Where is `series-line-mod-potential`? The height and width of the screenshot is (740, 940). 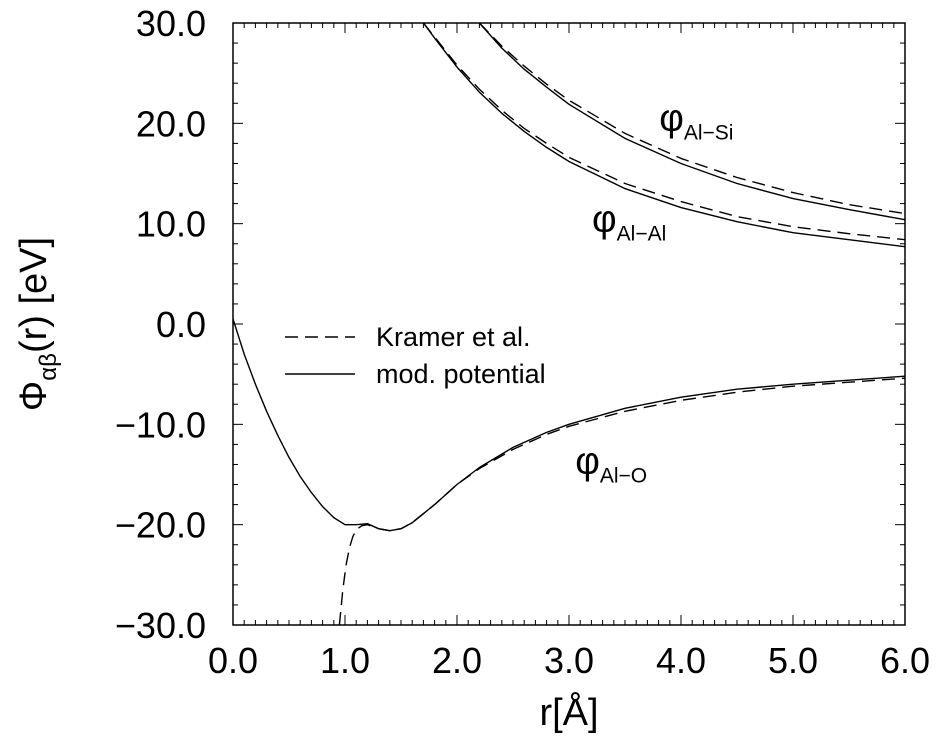
series-line-mod-potential is located at coordinates (691, 122).